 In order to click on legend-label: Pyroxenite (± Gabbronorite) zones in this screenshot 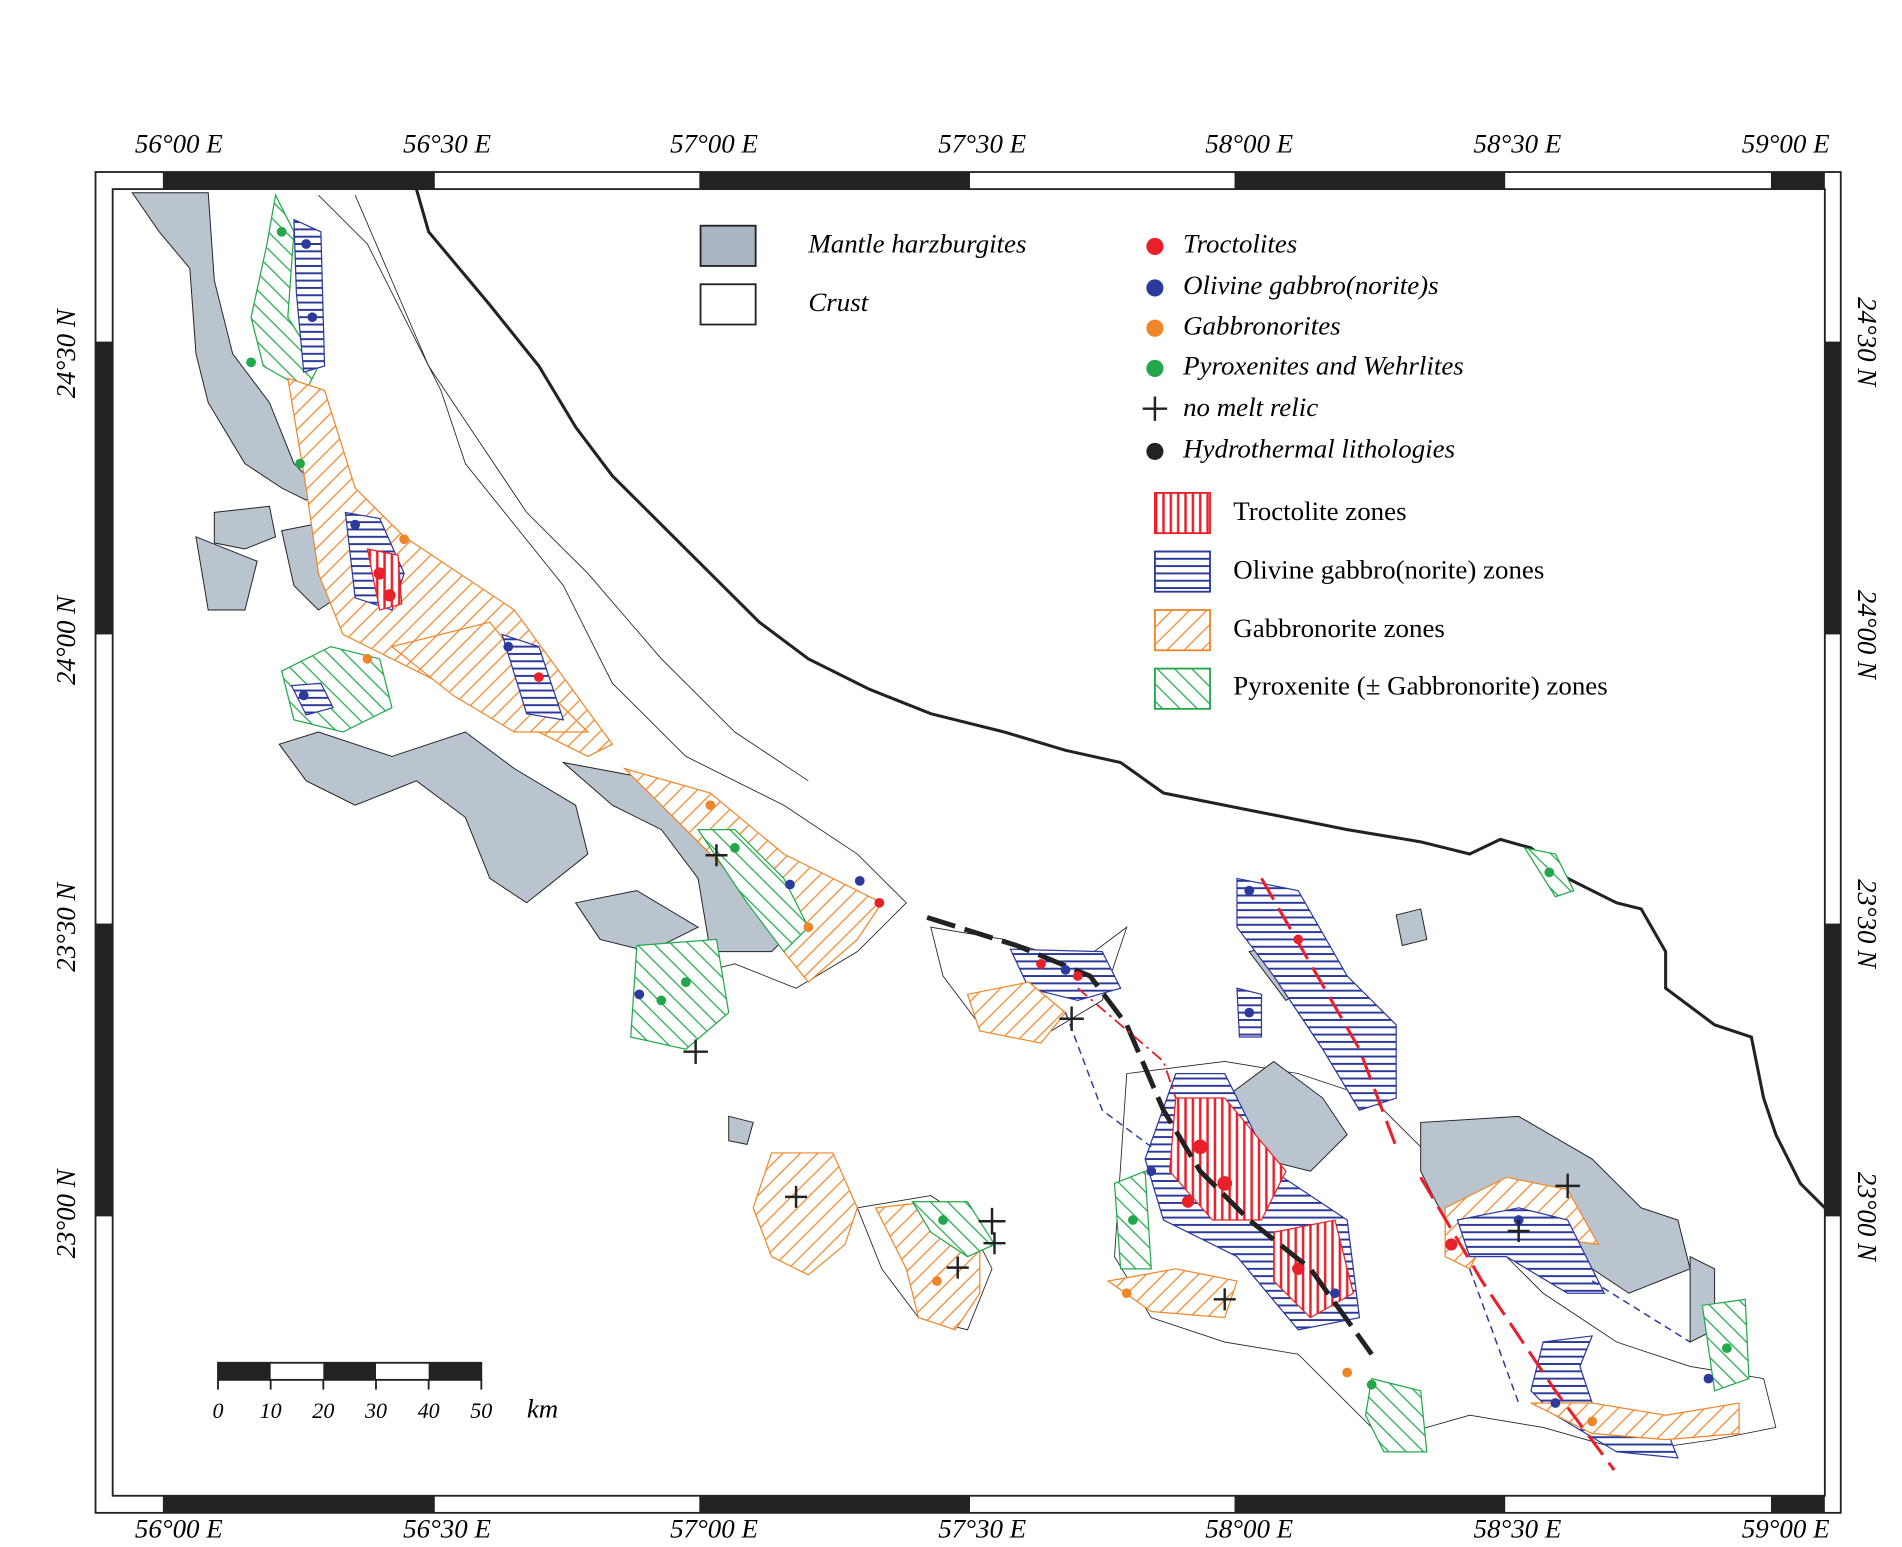, I will do `click(1420, 685)`.